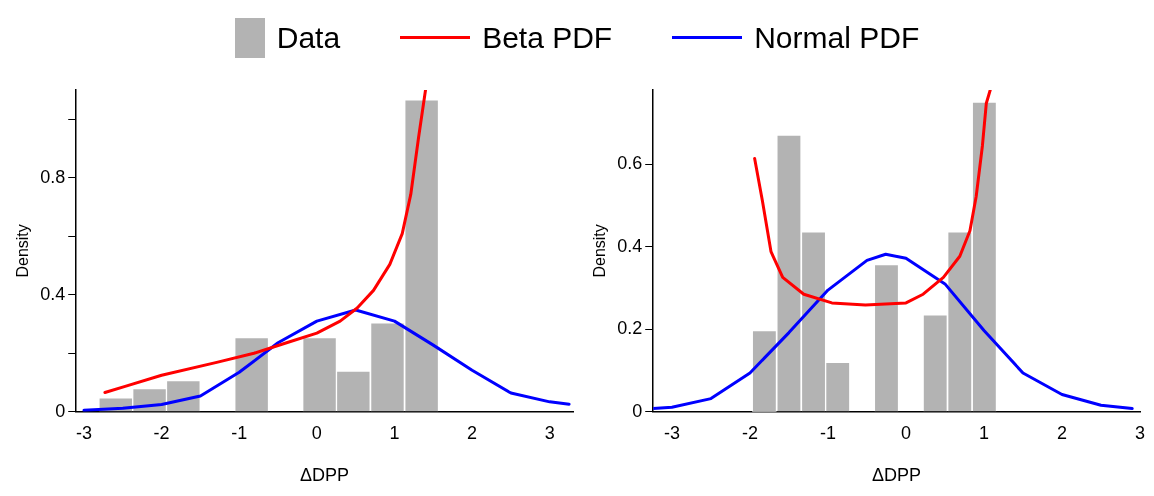 The width and height of the screenshot is (1154, 496). Describe the element at coordinates (547, 37) in the screenshot. I see `legend-label: Beta PDF` at that location.